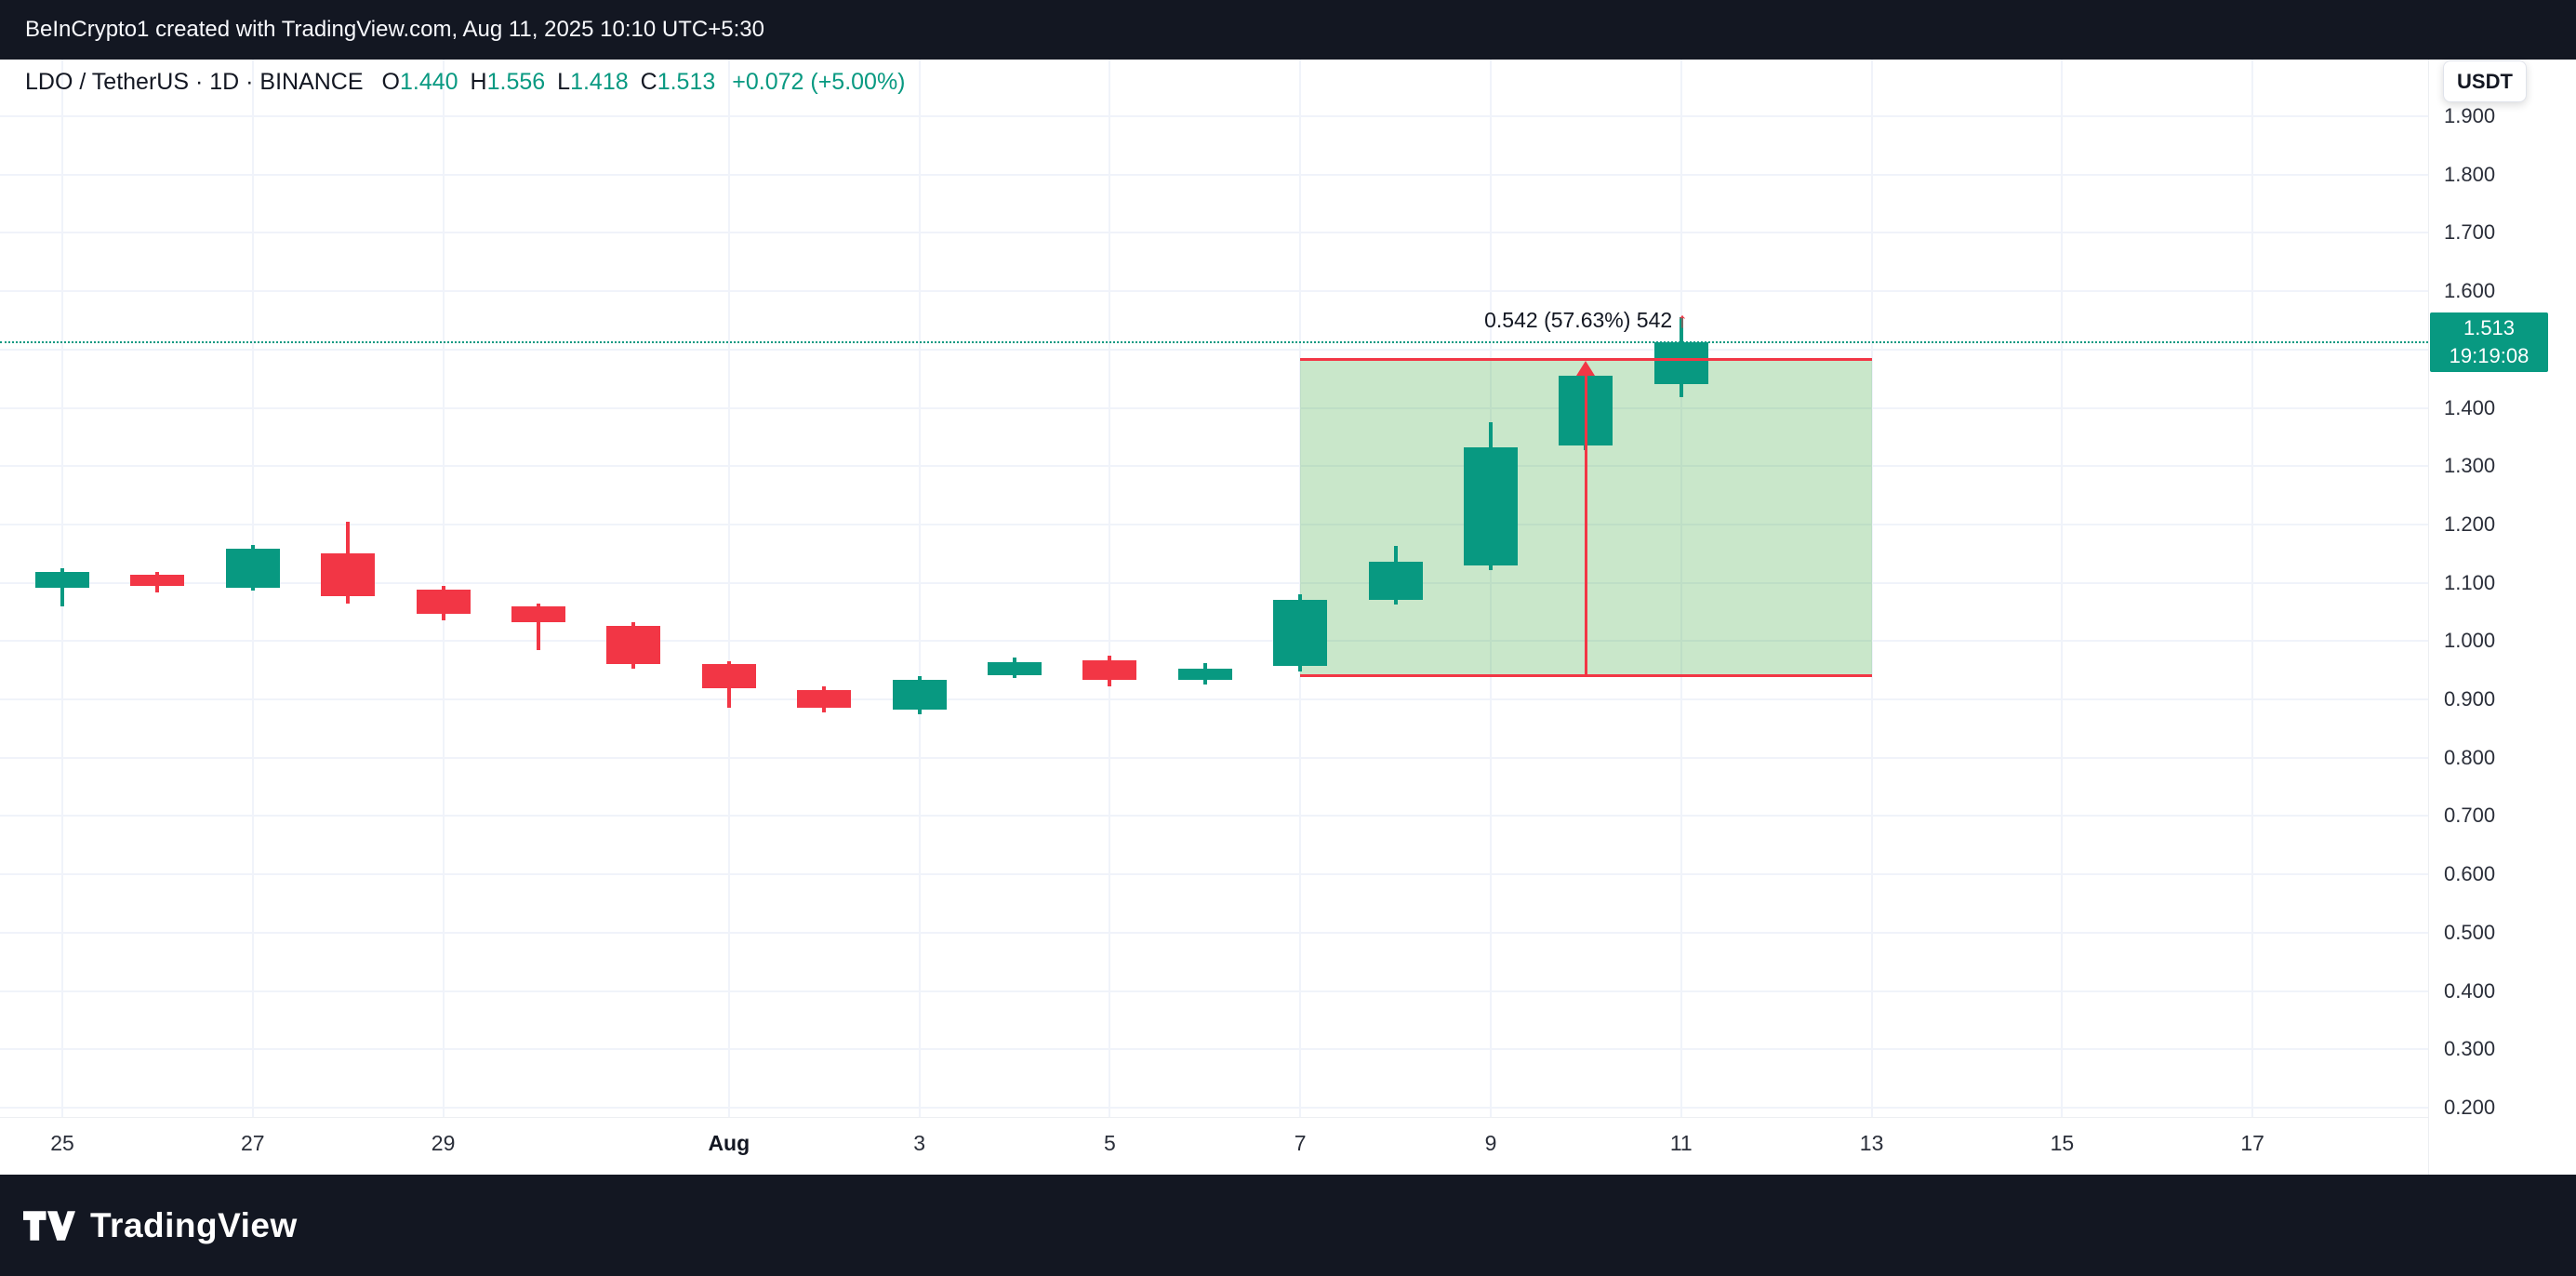 This screenshot has height=1276, width=2576. Describe the element at coordinates (819, 82) in the screenshot. I see `price-change: +0.072 (+5.00%)` at that location.